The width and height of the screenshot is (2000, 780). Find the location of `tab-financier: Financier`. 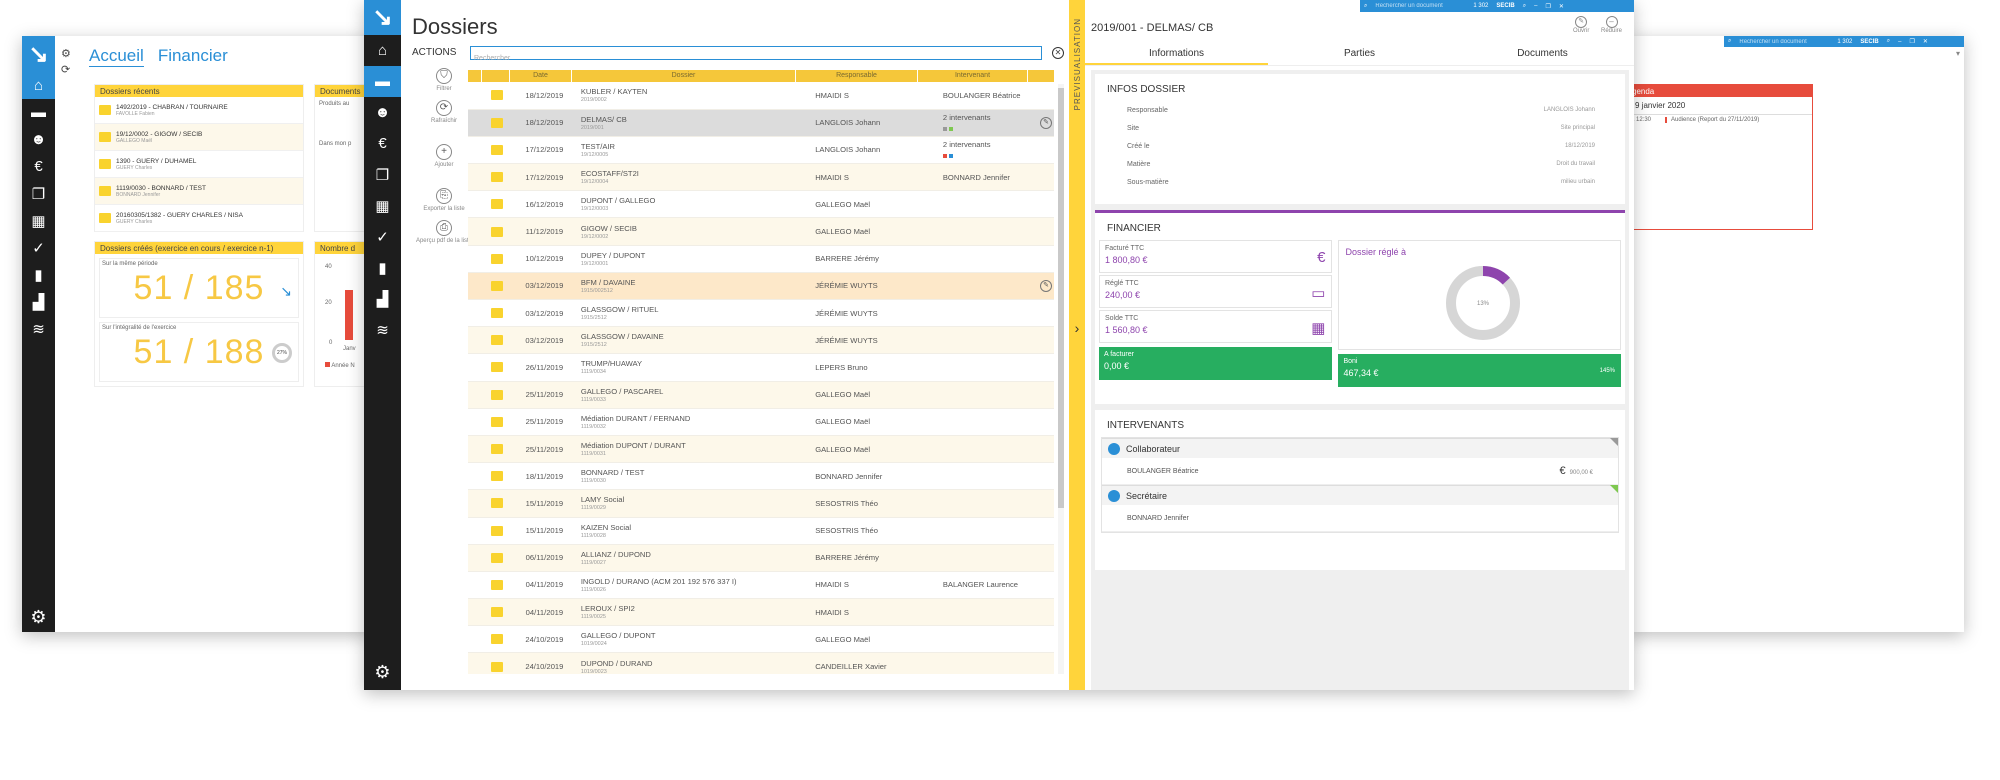

tab-financier: Financier is located at coordinates (192, 55).